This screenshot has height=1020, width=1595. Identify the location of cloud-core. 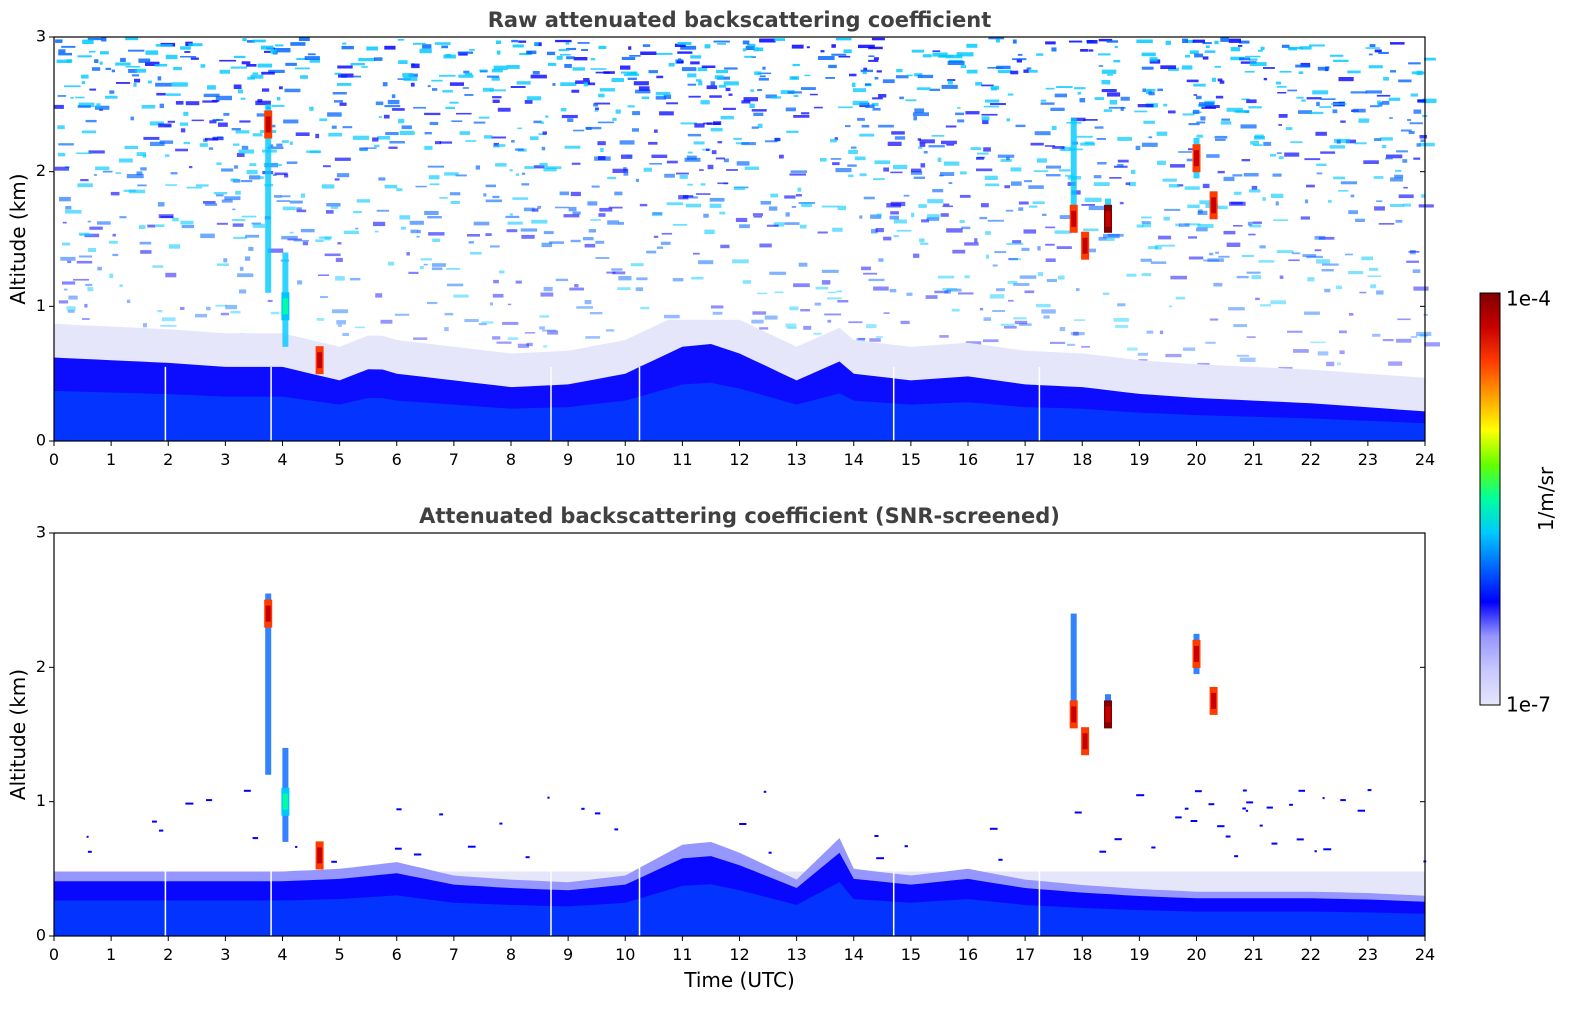
(285, 801).